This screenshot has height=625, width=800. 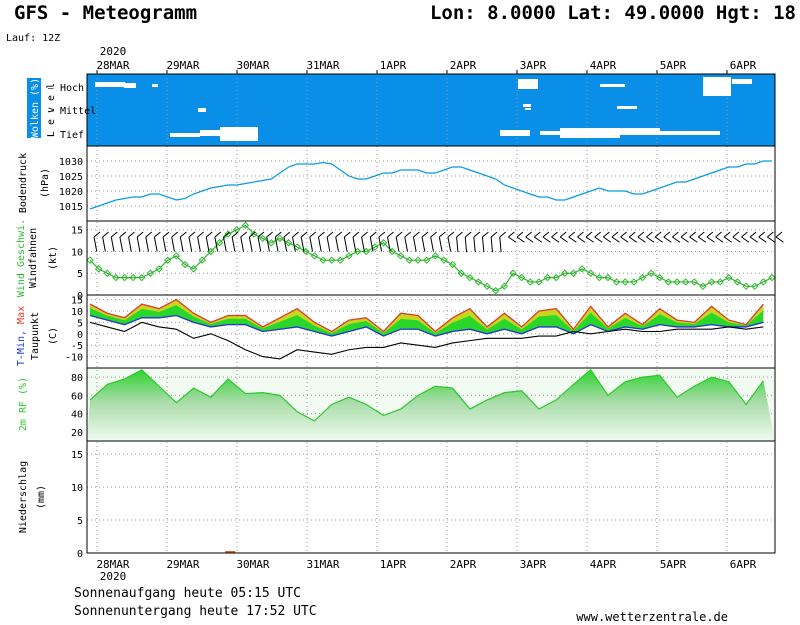 What do you see at coordinates (33, 258) in the screenshot?
I see `wind-barbs-label: Windfahnen` at bounding box center [33, 258].